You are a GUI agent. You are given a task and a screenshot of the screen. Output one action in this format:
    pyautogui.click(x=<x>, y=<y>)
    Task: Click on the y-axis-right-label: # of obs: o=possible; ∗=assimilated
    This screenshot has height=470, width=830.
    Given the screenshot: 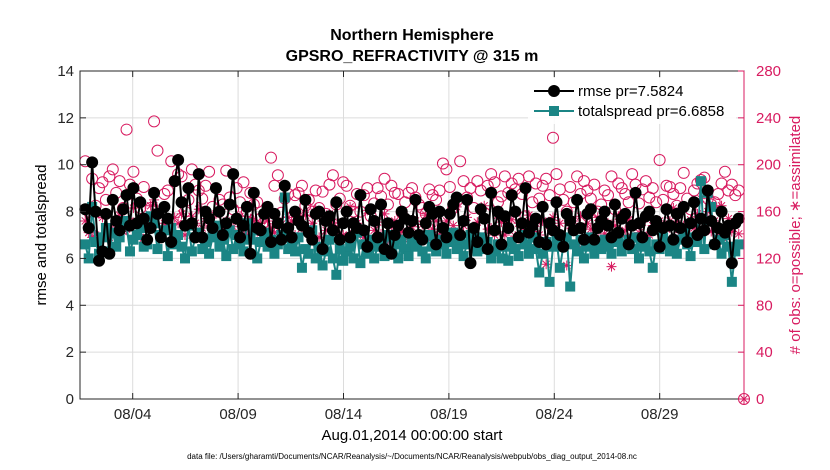 What is the action you would take?
    pyautogui.click(x=795, y=235)
    